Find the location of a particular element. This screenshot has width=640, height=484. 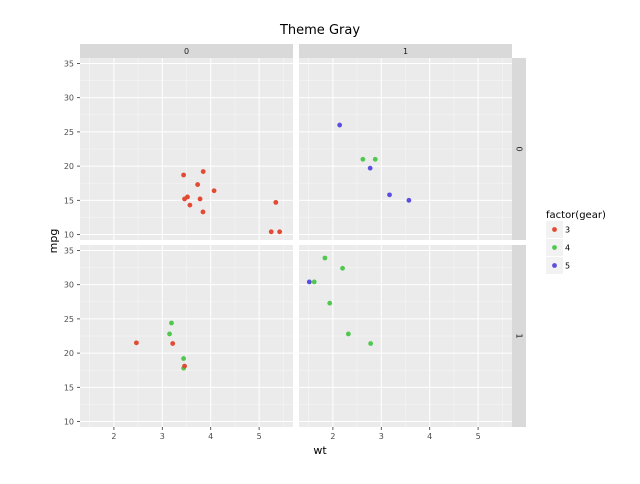

legend-entry-3: 3 is located at coordinates (558, 229).